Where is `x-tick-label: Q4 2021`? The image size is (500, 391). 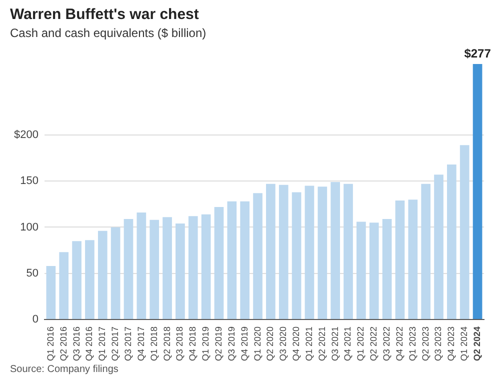 x-tick-label: Q4 2021 is located at coordinates (347, 344).